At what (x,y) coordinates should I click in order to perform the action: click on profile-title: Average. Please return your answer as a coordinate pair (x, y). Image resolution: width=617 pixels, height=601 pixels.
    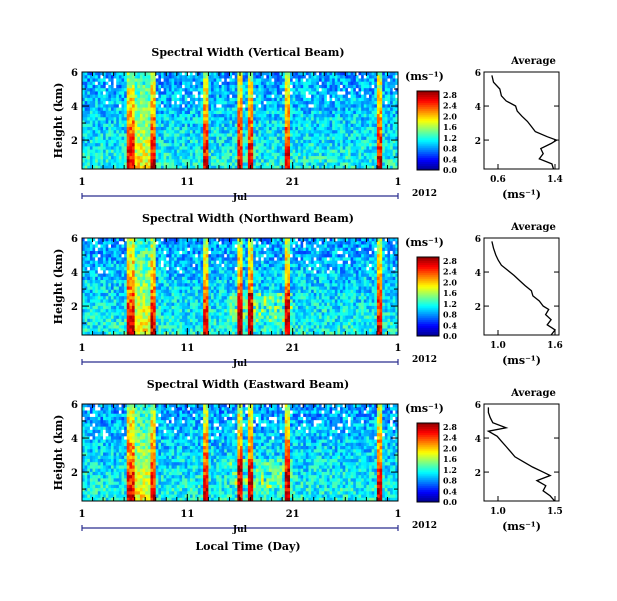
    Looking at the image, I should click on (533, 61).